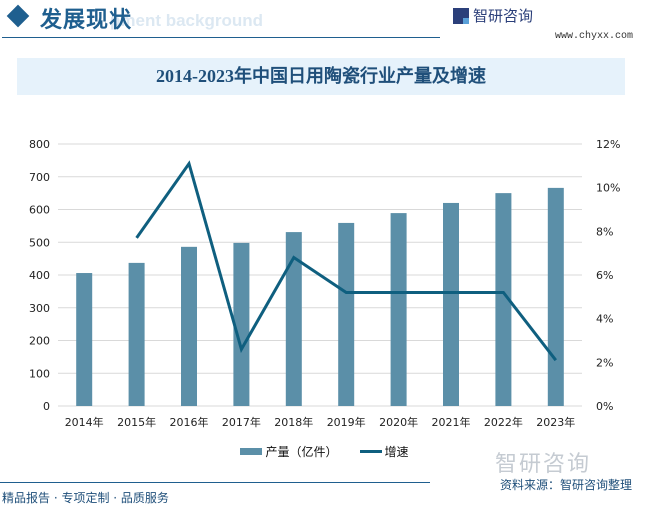 Image resolution: width=649 pixels, height=510 pixels. Describe the element at coordinates (251, 451) in the screenshot. I see `legend-bar-swatch` at that location.